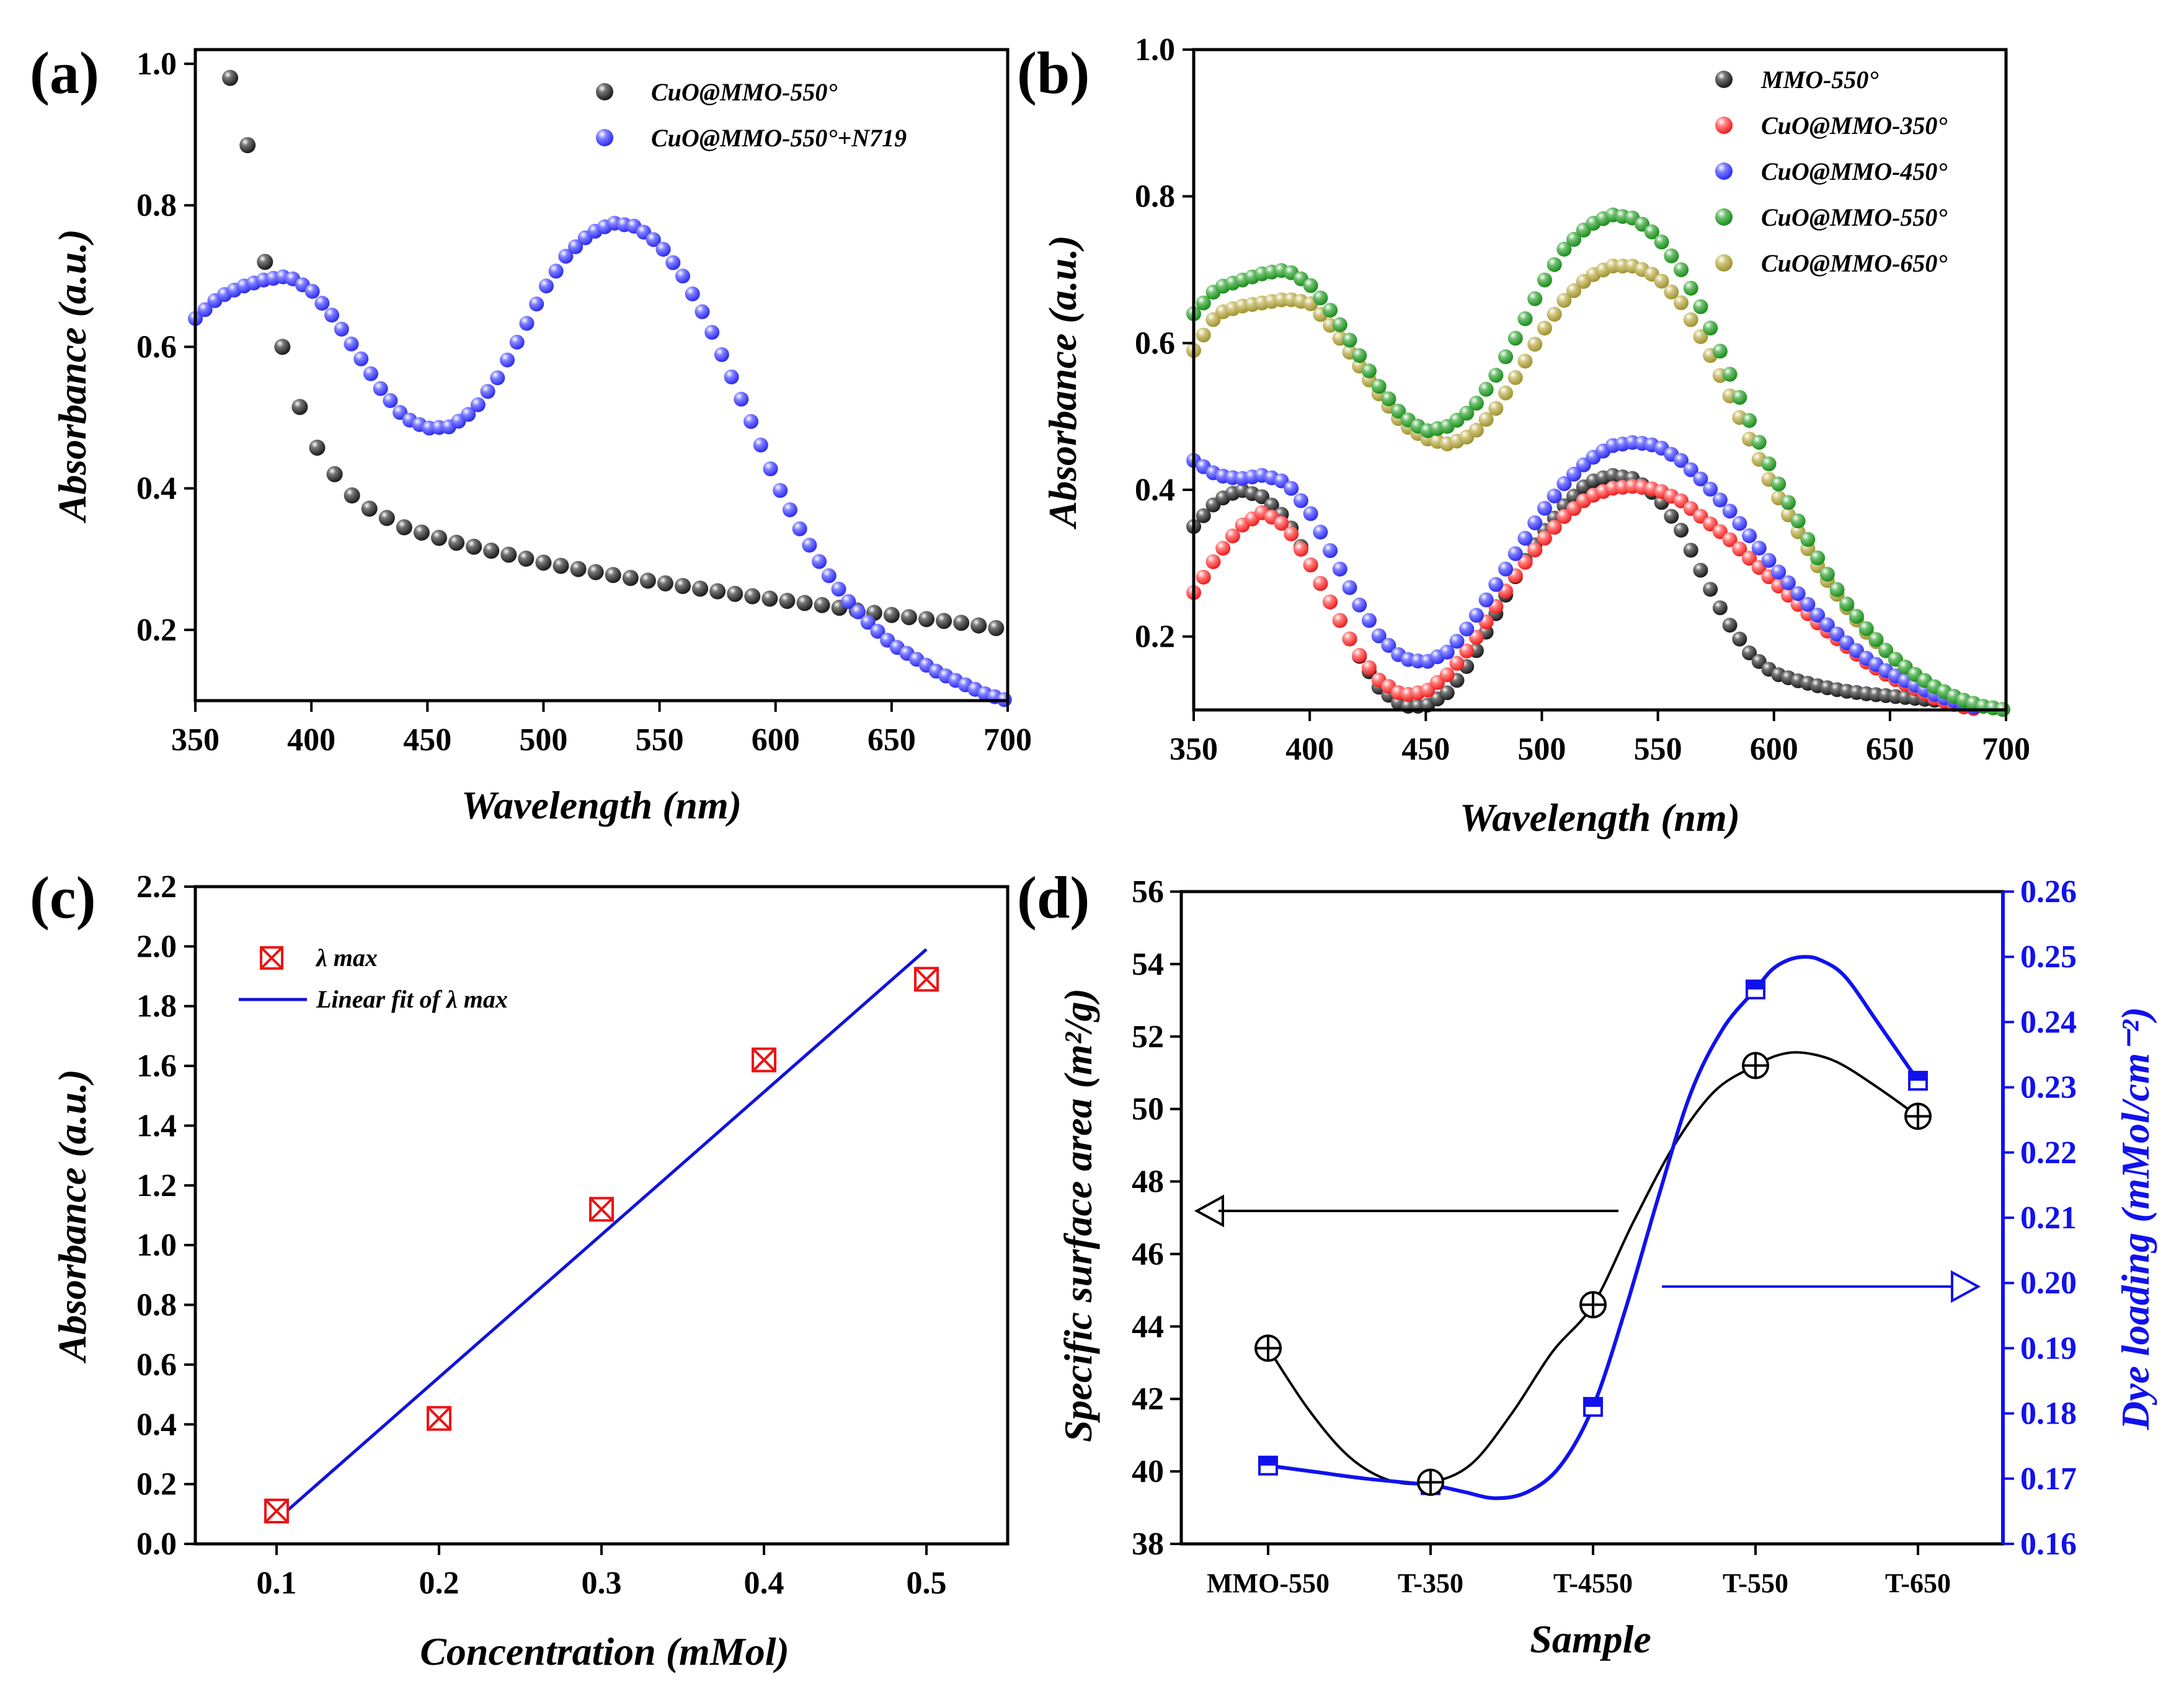 This screenshot has width=2184, height=1684. Describe the element at coordinates (1078, 1215) in the screenshot. I see `panel-d-ylabel-left: Specific surface area (m²/g)` at that location.